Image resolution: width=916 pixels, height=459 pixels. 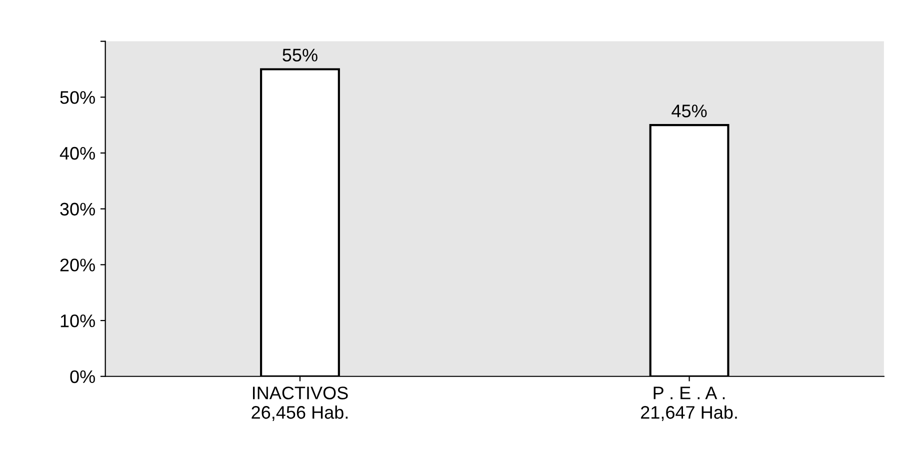 What do you see at coordinates (77, 321) in the screenshot?
I see `y-tick-label: 10%` at bounding box center [77, 321].